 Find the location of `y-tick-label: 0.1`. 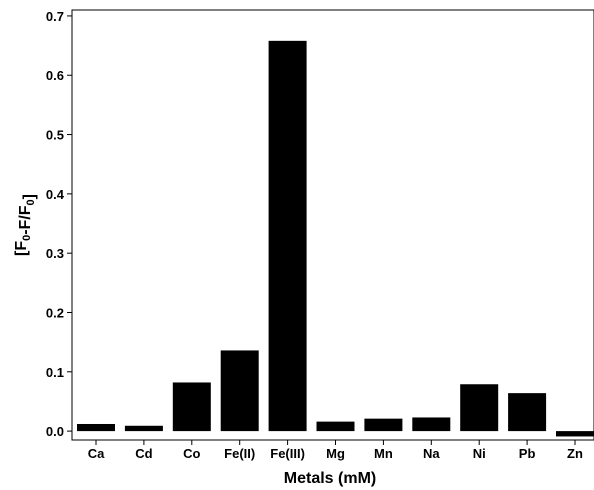

y-tick-label: 0.1 is located at coordinates (55, 372).